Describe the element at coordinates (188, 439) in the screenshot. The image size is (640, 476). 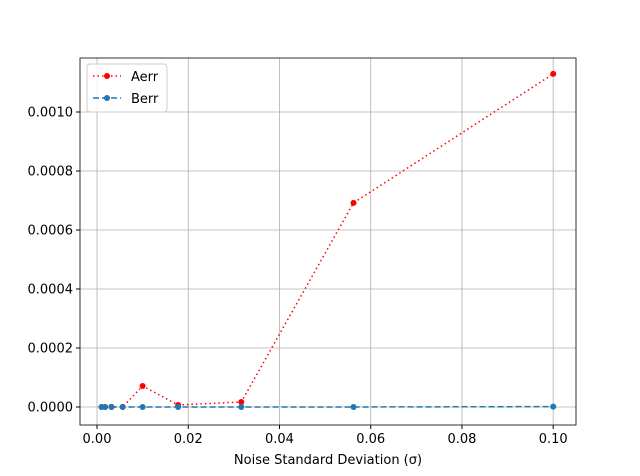
I see `x-tick-label: 0.02` at that location.